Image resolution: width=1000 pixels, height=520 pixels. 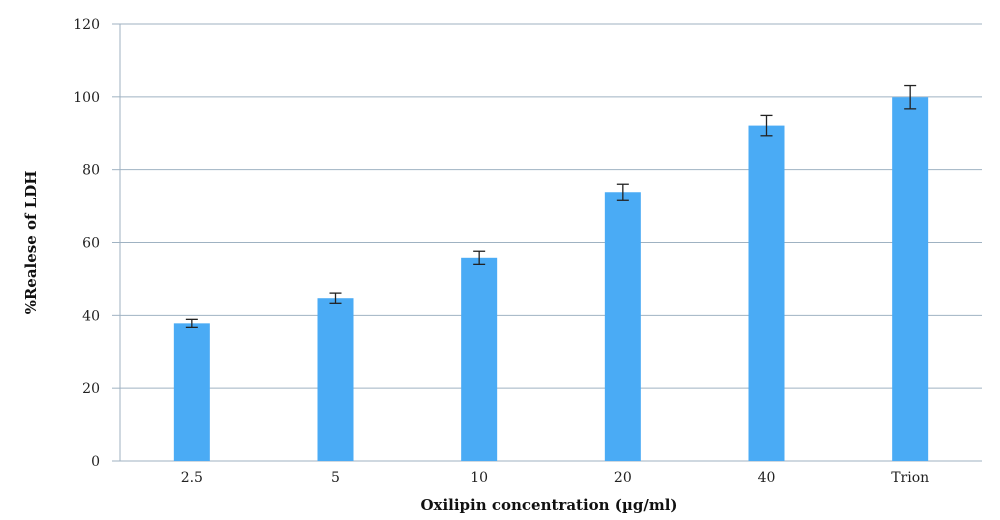 I want to click on x-tick-label: 2.5, so click(x=192, y=478).